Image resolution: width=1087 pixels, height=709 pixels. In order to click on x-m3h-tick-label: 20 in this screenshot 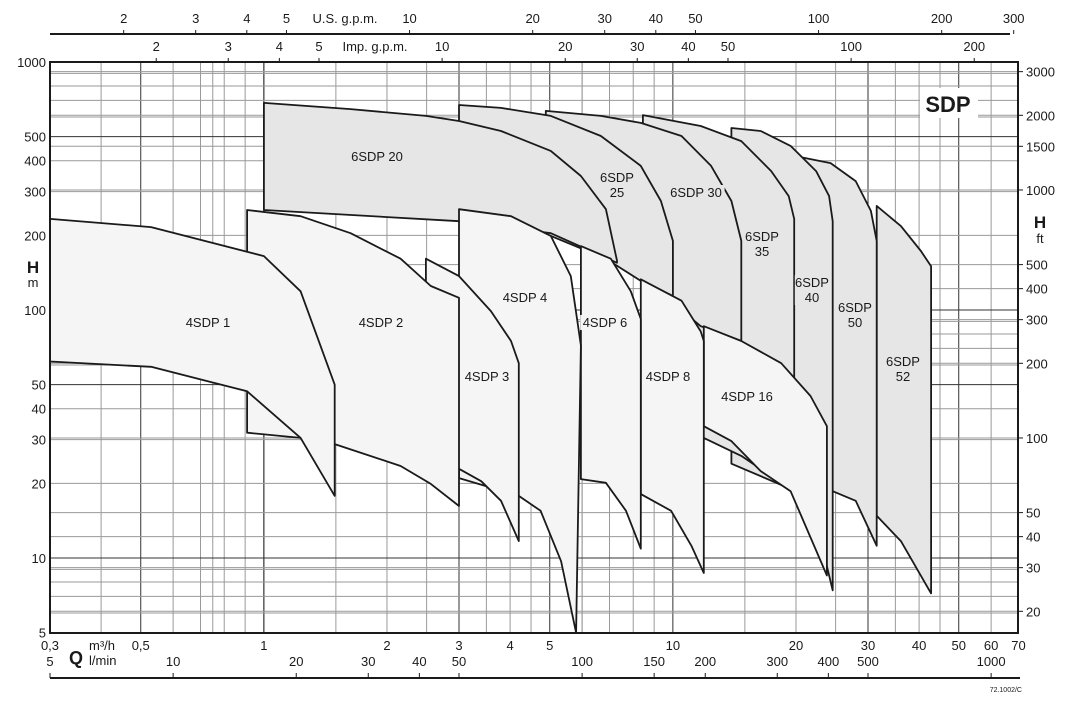, I will do `click(796, 645)`.